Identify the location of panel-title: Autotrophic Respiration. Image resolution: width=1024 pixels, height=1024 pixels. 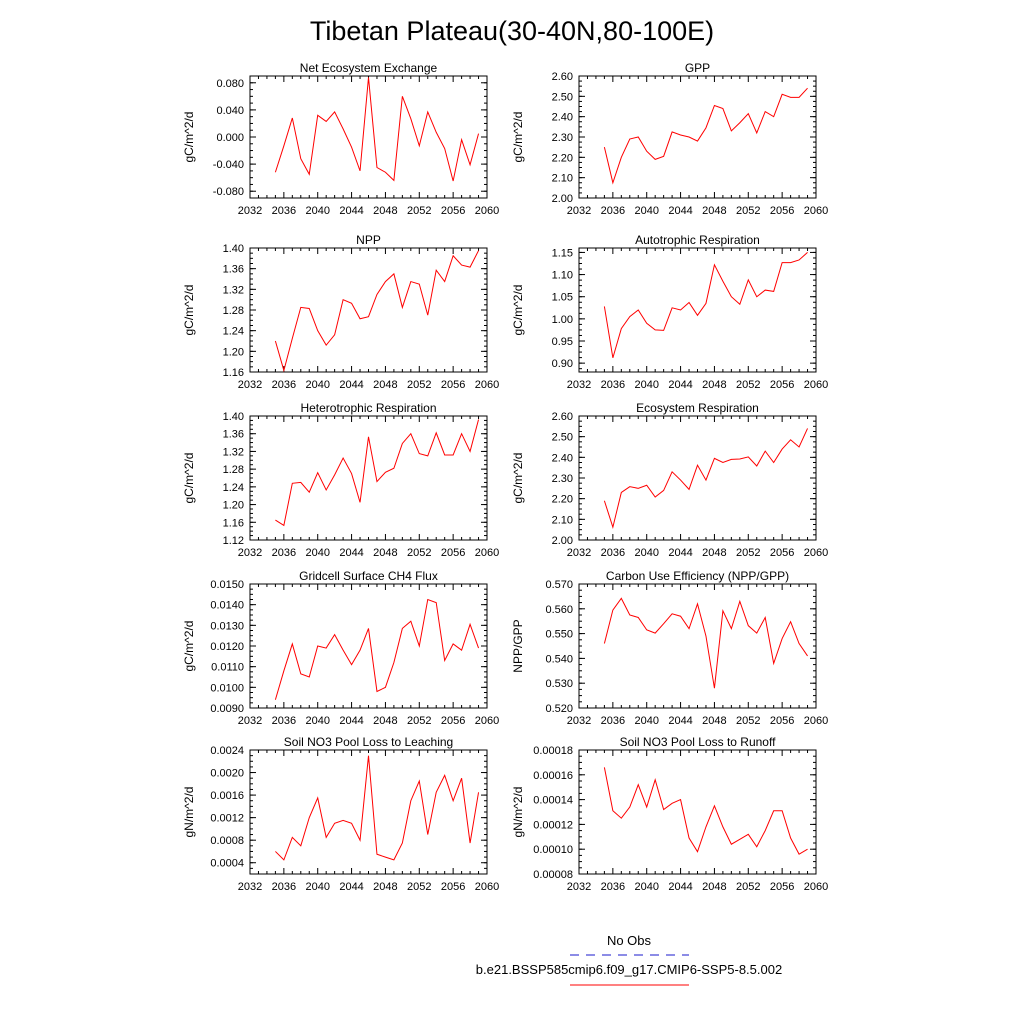
(697, 240).